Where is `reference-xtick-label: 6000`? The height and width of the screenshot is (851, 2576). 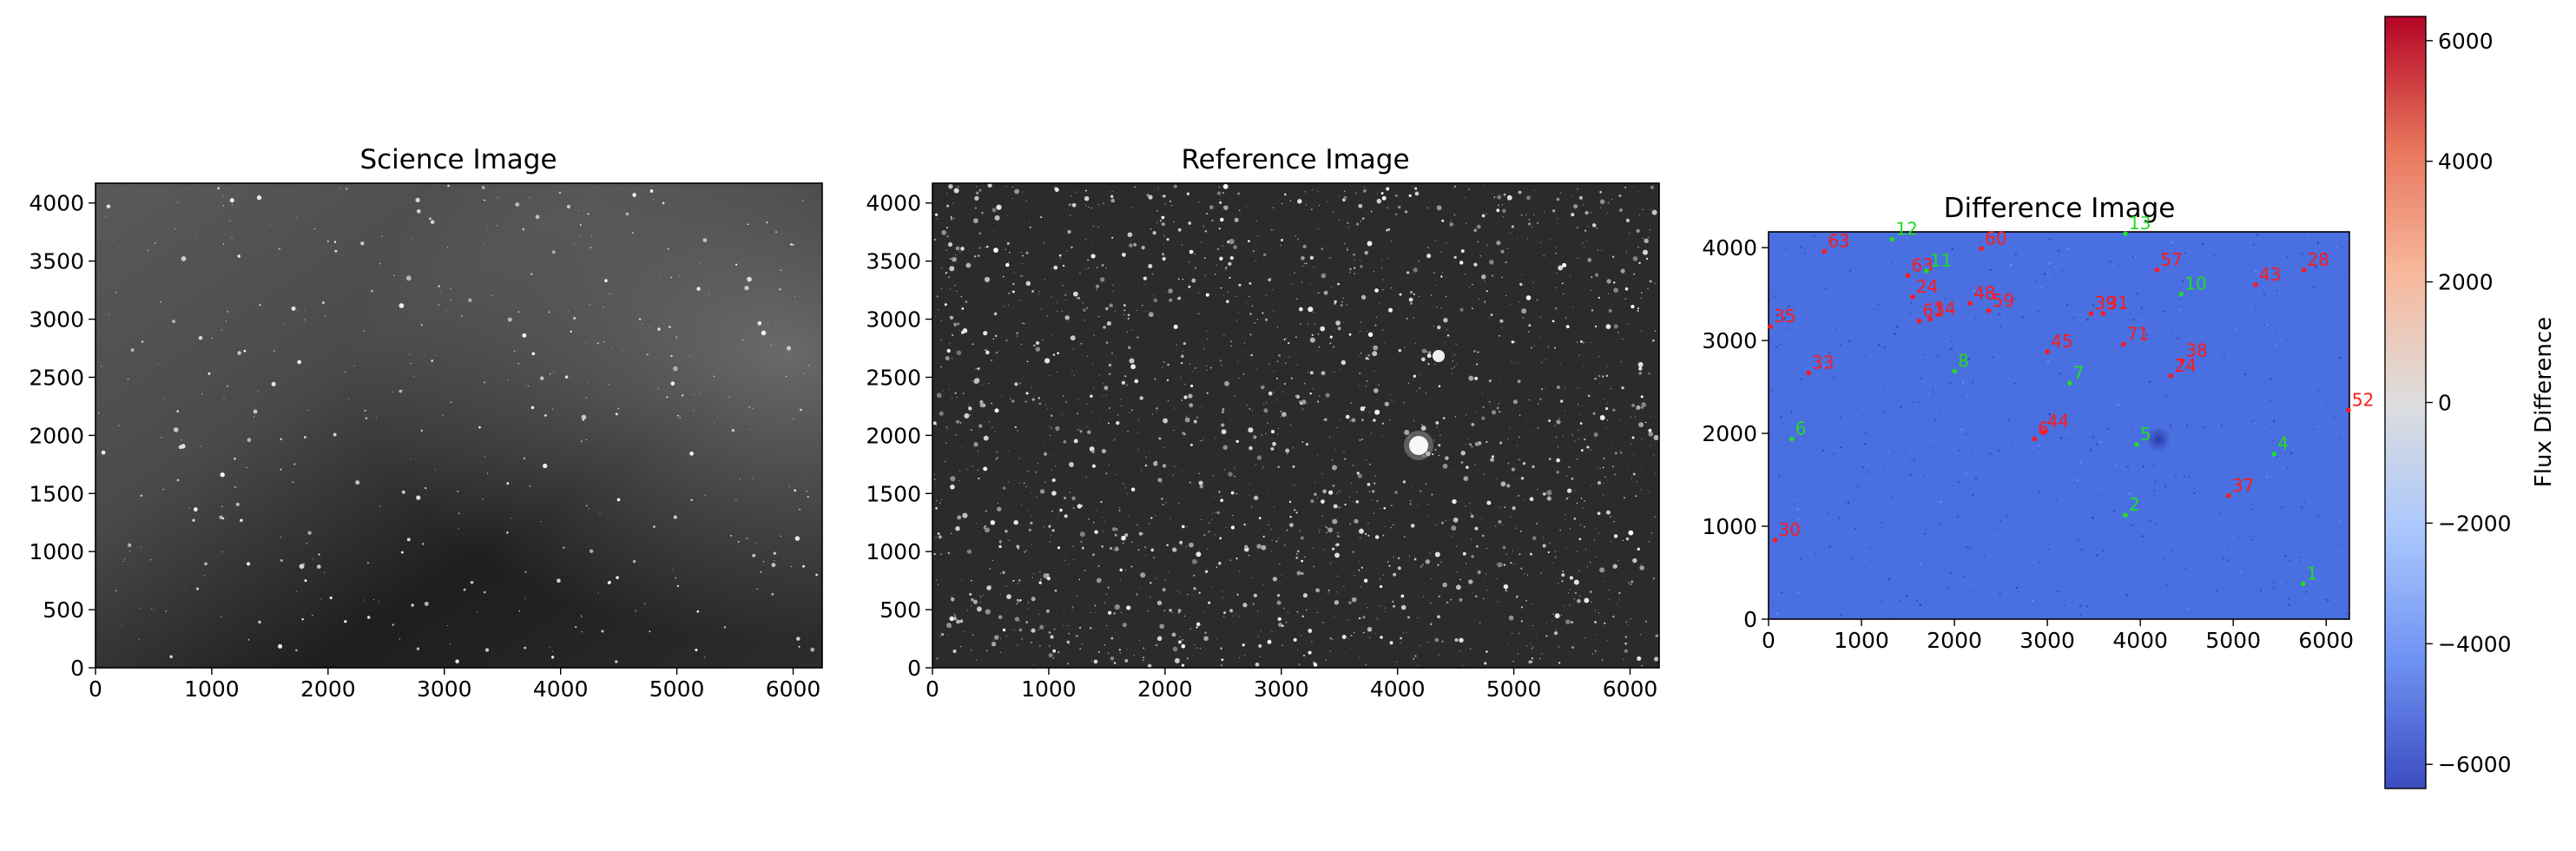
reference-xtick-label: 6000 is located at coordinates (1630, 689).